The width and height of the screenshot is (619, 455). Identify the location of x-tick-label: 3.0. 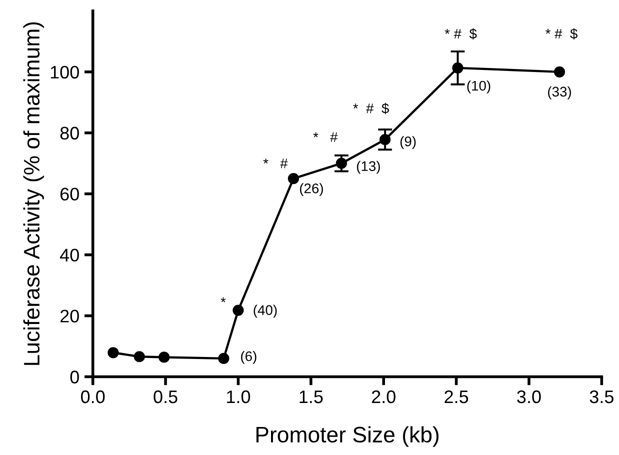
(529, 397).